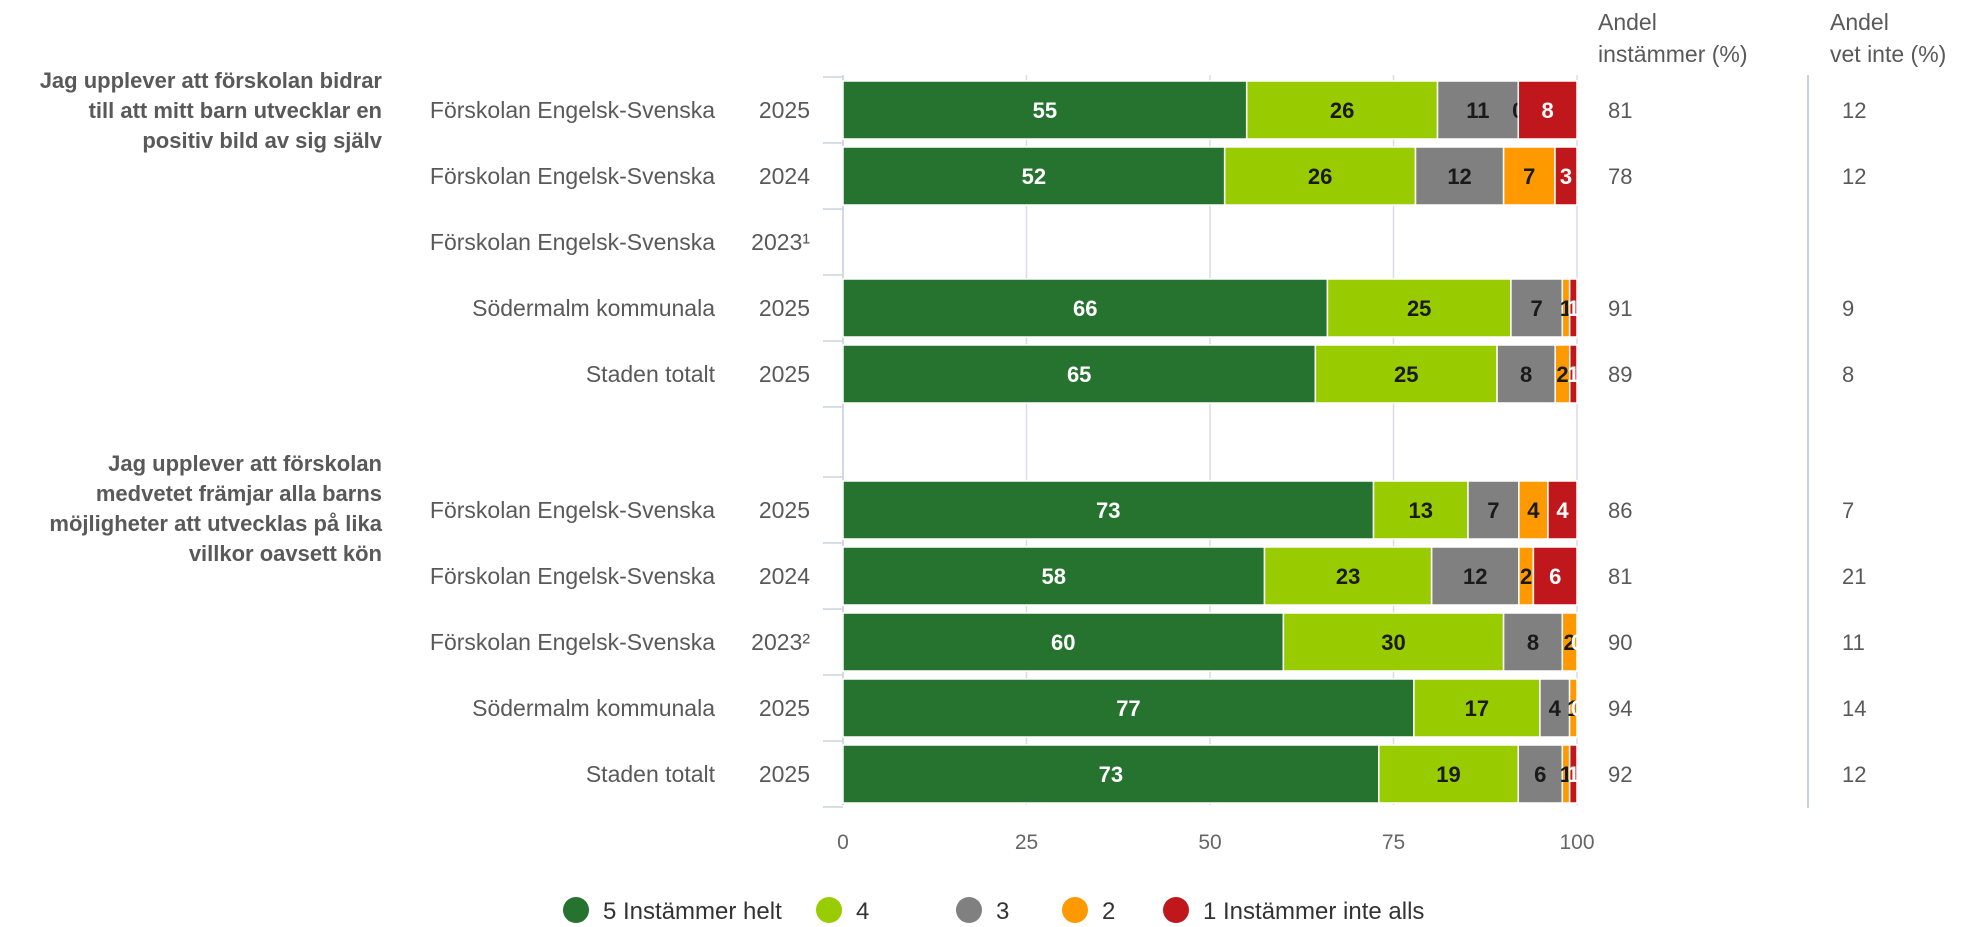 This screenshot has width=1970, height=927. I want to click on dontknow-header-line: vet inte (%), so click(1888, 54).